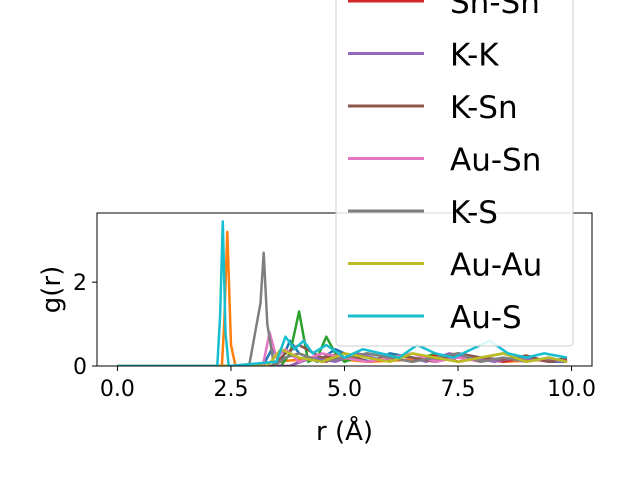 The image size is (640, 480). What do you see at coordinates (344, 431) in the screenshot?
I see `x-axis-label: r (Å)` at bounding box center [344, 431].